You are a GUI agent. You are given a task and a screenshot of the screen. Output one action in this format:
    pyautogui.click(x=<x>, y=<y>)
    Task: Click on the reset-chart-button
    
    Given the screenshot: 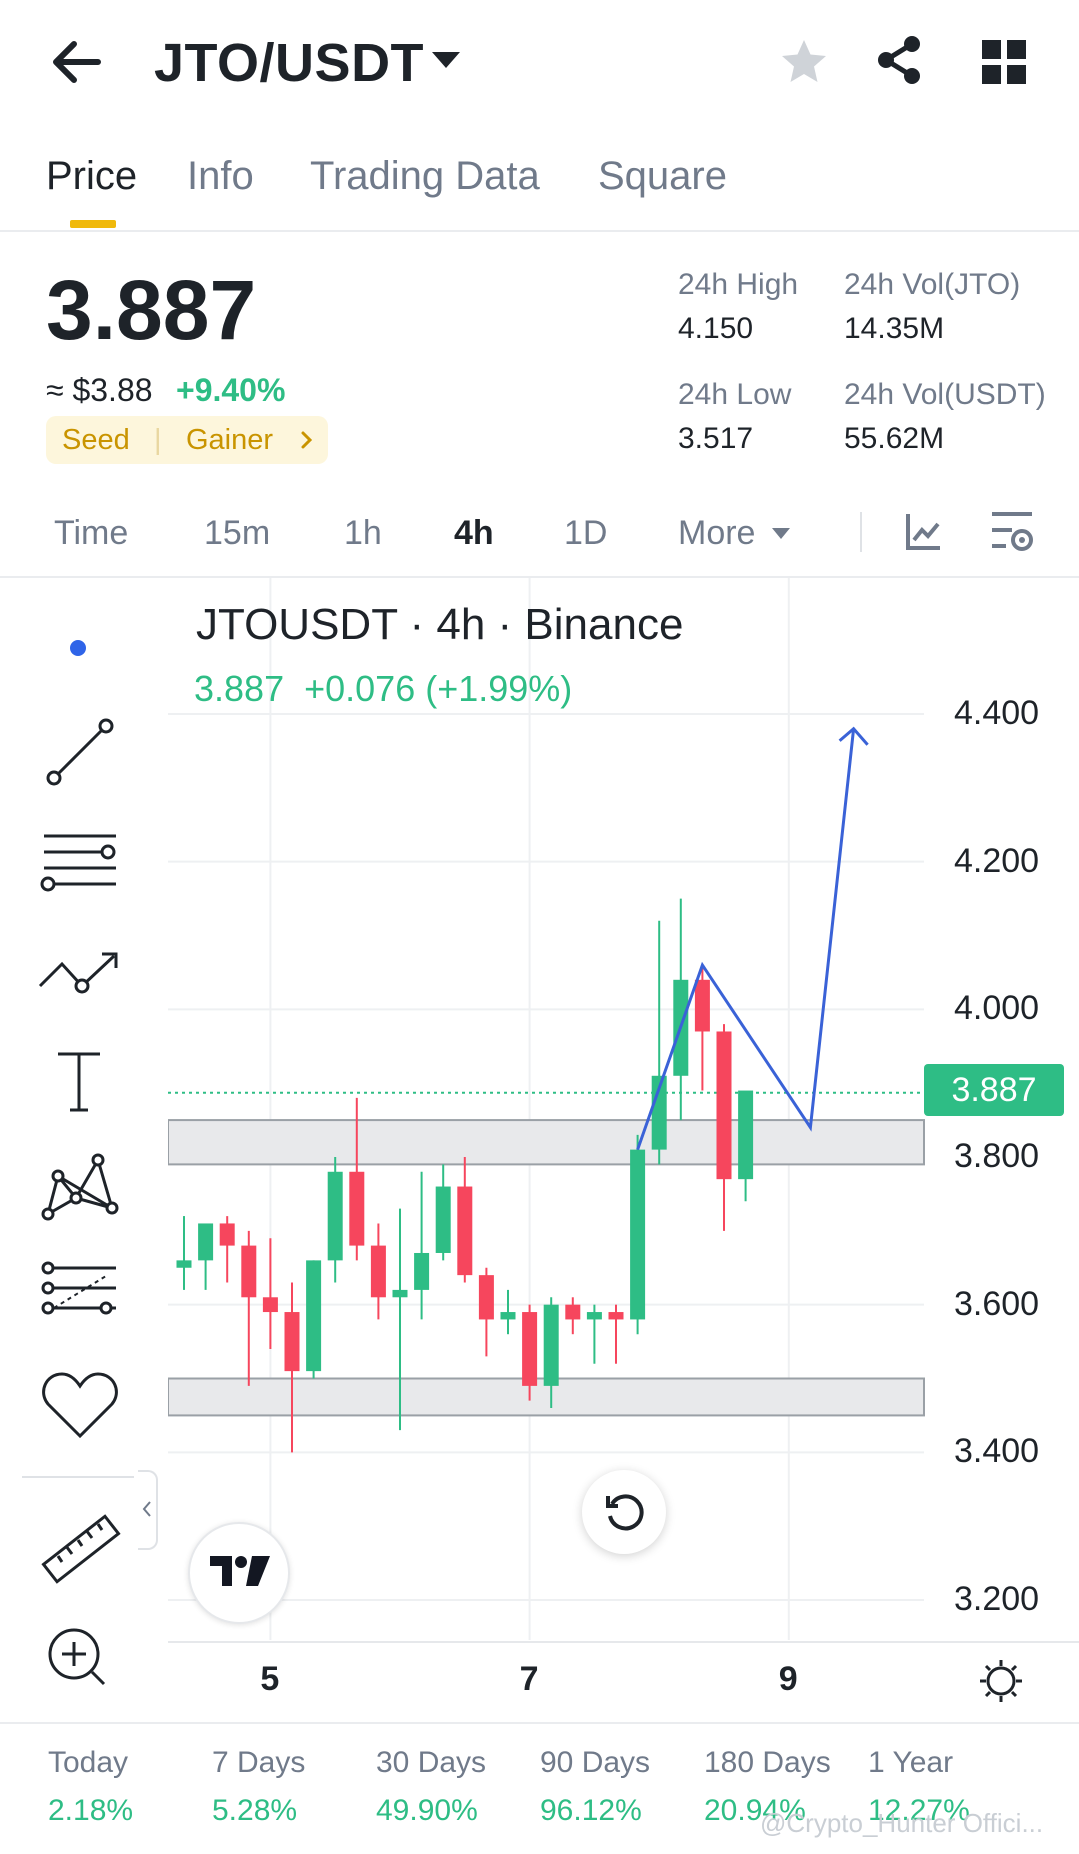 What is the action you would take?
    pyautogui.click(x=624, y=1512)
    